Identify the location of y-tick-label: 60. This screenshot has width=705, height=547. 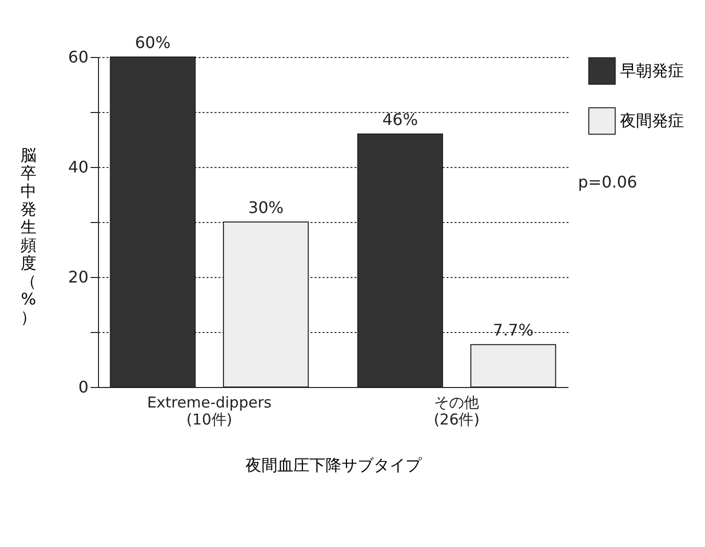
(78, 57).